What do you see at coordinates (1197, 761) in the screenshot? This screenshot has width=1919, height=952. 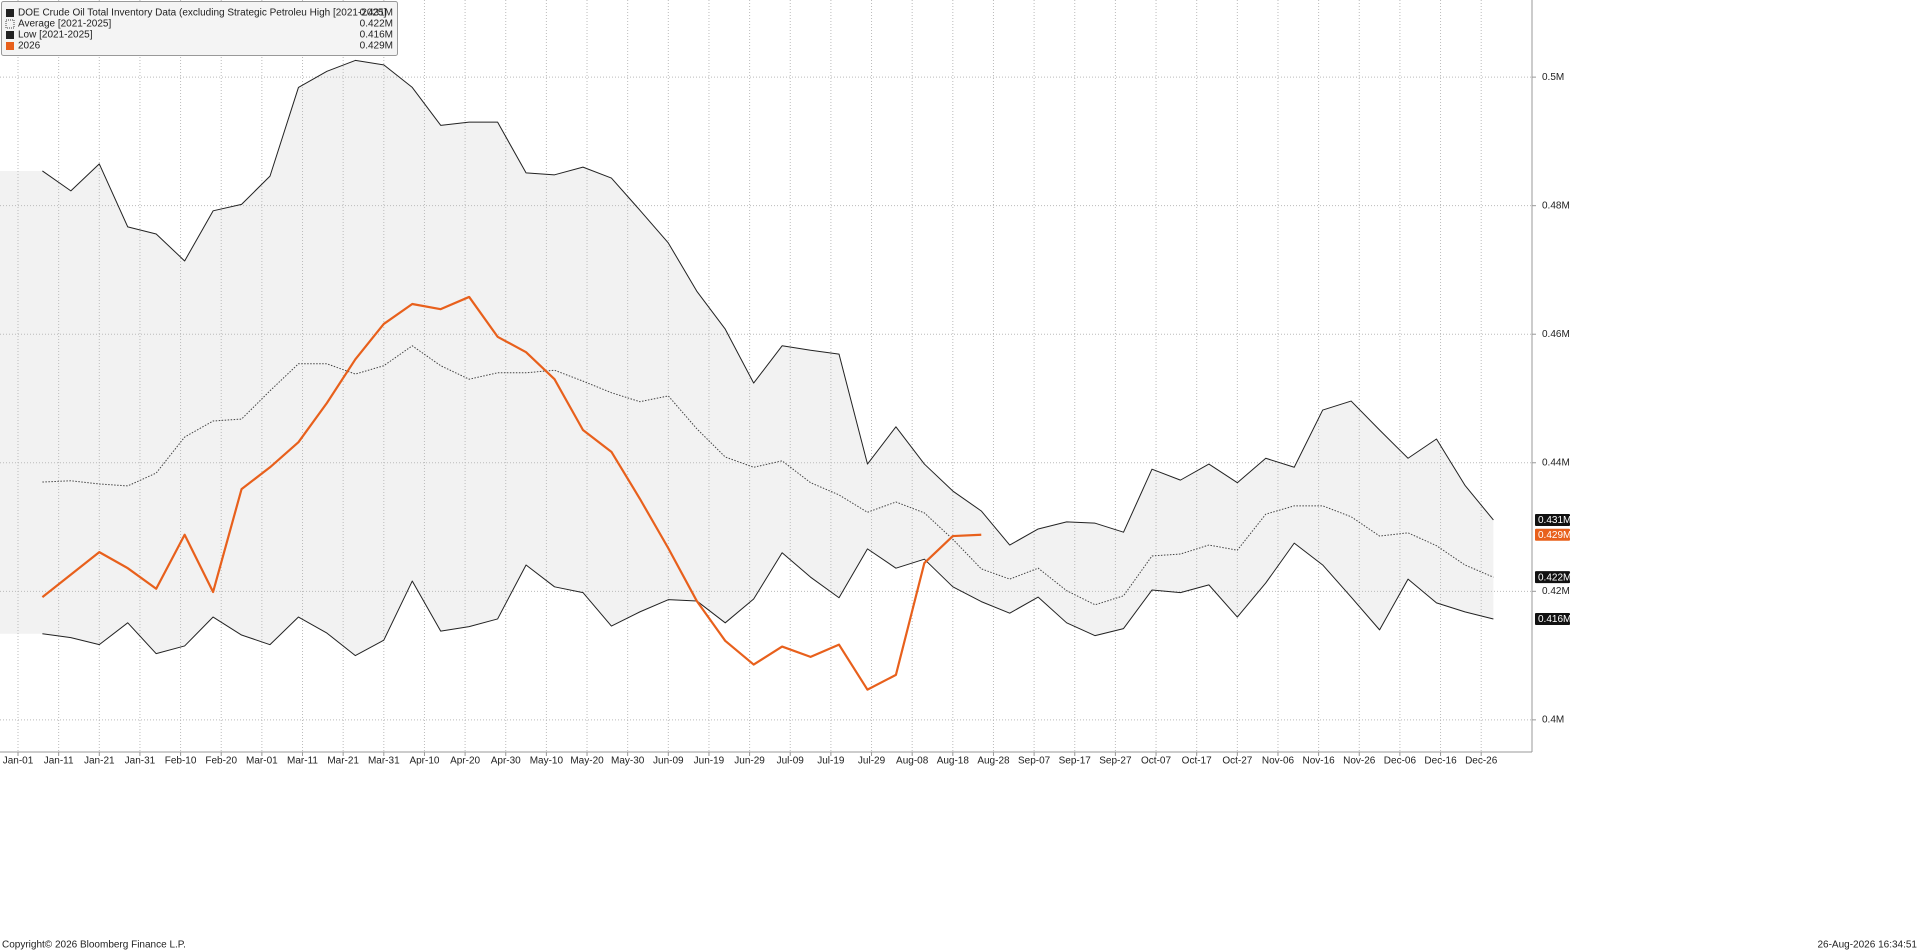 I see `x-tick-label: Oct-17` at bounding box center [1197, 761].